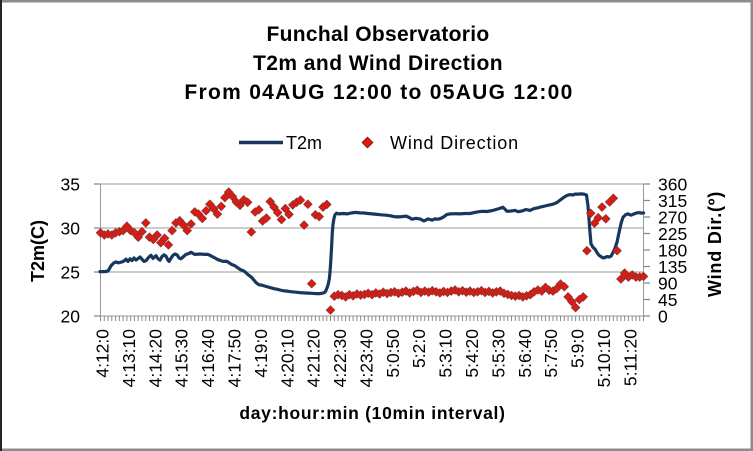 The height and width of the screenshot is (451, 753). What do you see at coordinates (378, 92) in the screenshot?
I see `svg-text:From 04AUG 12:00 to 05AUG 12:0: From 04AUG 12:00 to 05AUG 12:00` at bounding box center [378, 92].